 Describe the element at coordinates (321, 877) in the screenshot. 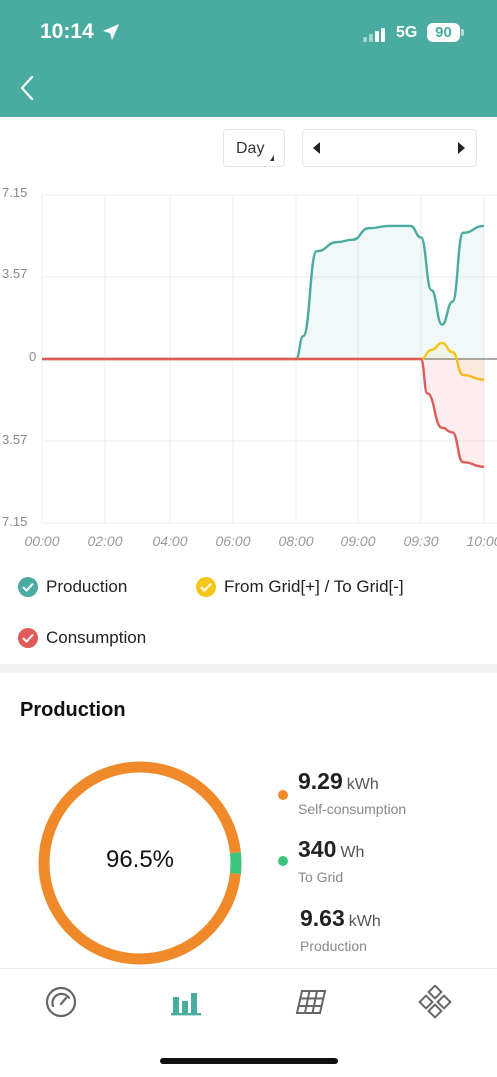

I see `stat-label: To Grid` at that location.